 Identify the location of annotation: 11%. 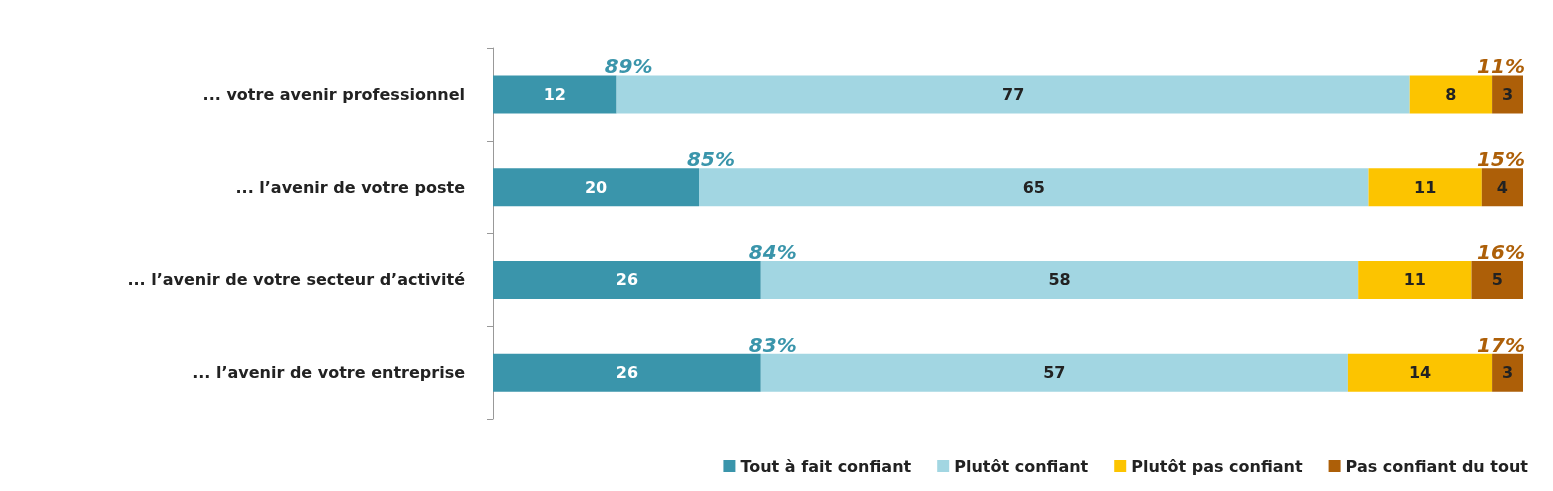
(1501, 66).